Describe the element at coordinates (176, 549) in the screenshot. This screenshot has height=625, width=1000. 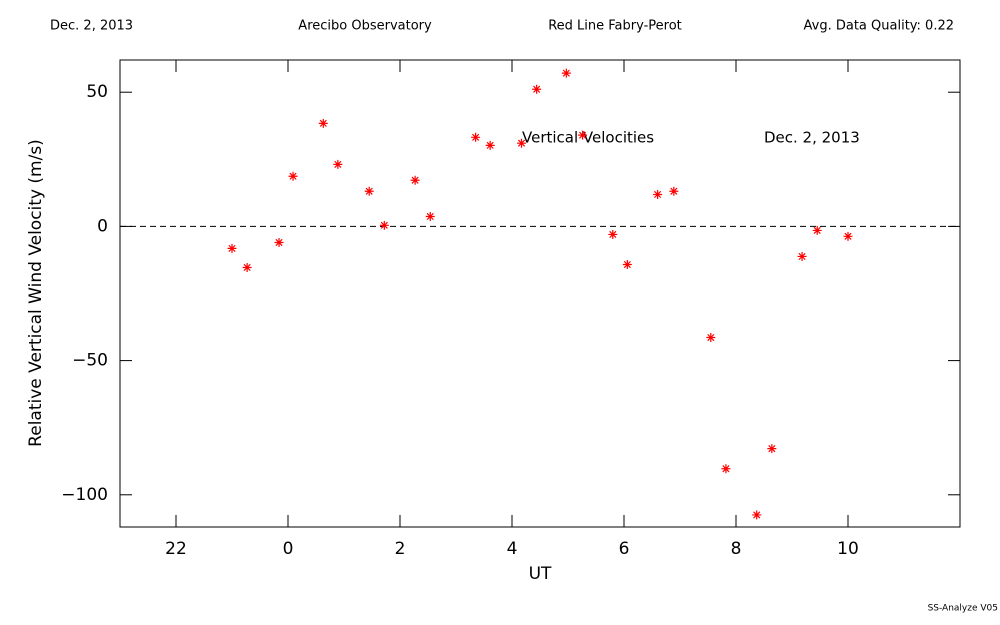
I see `x-tick-label: 22` at that location.